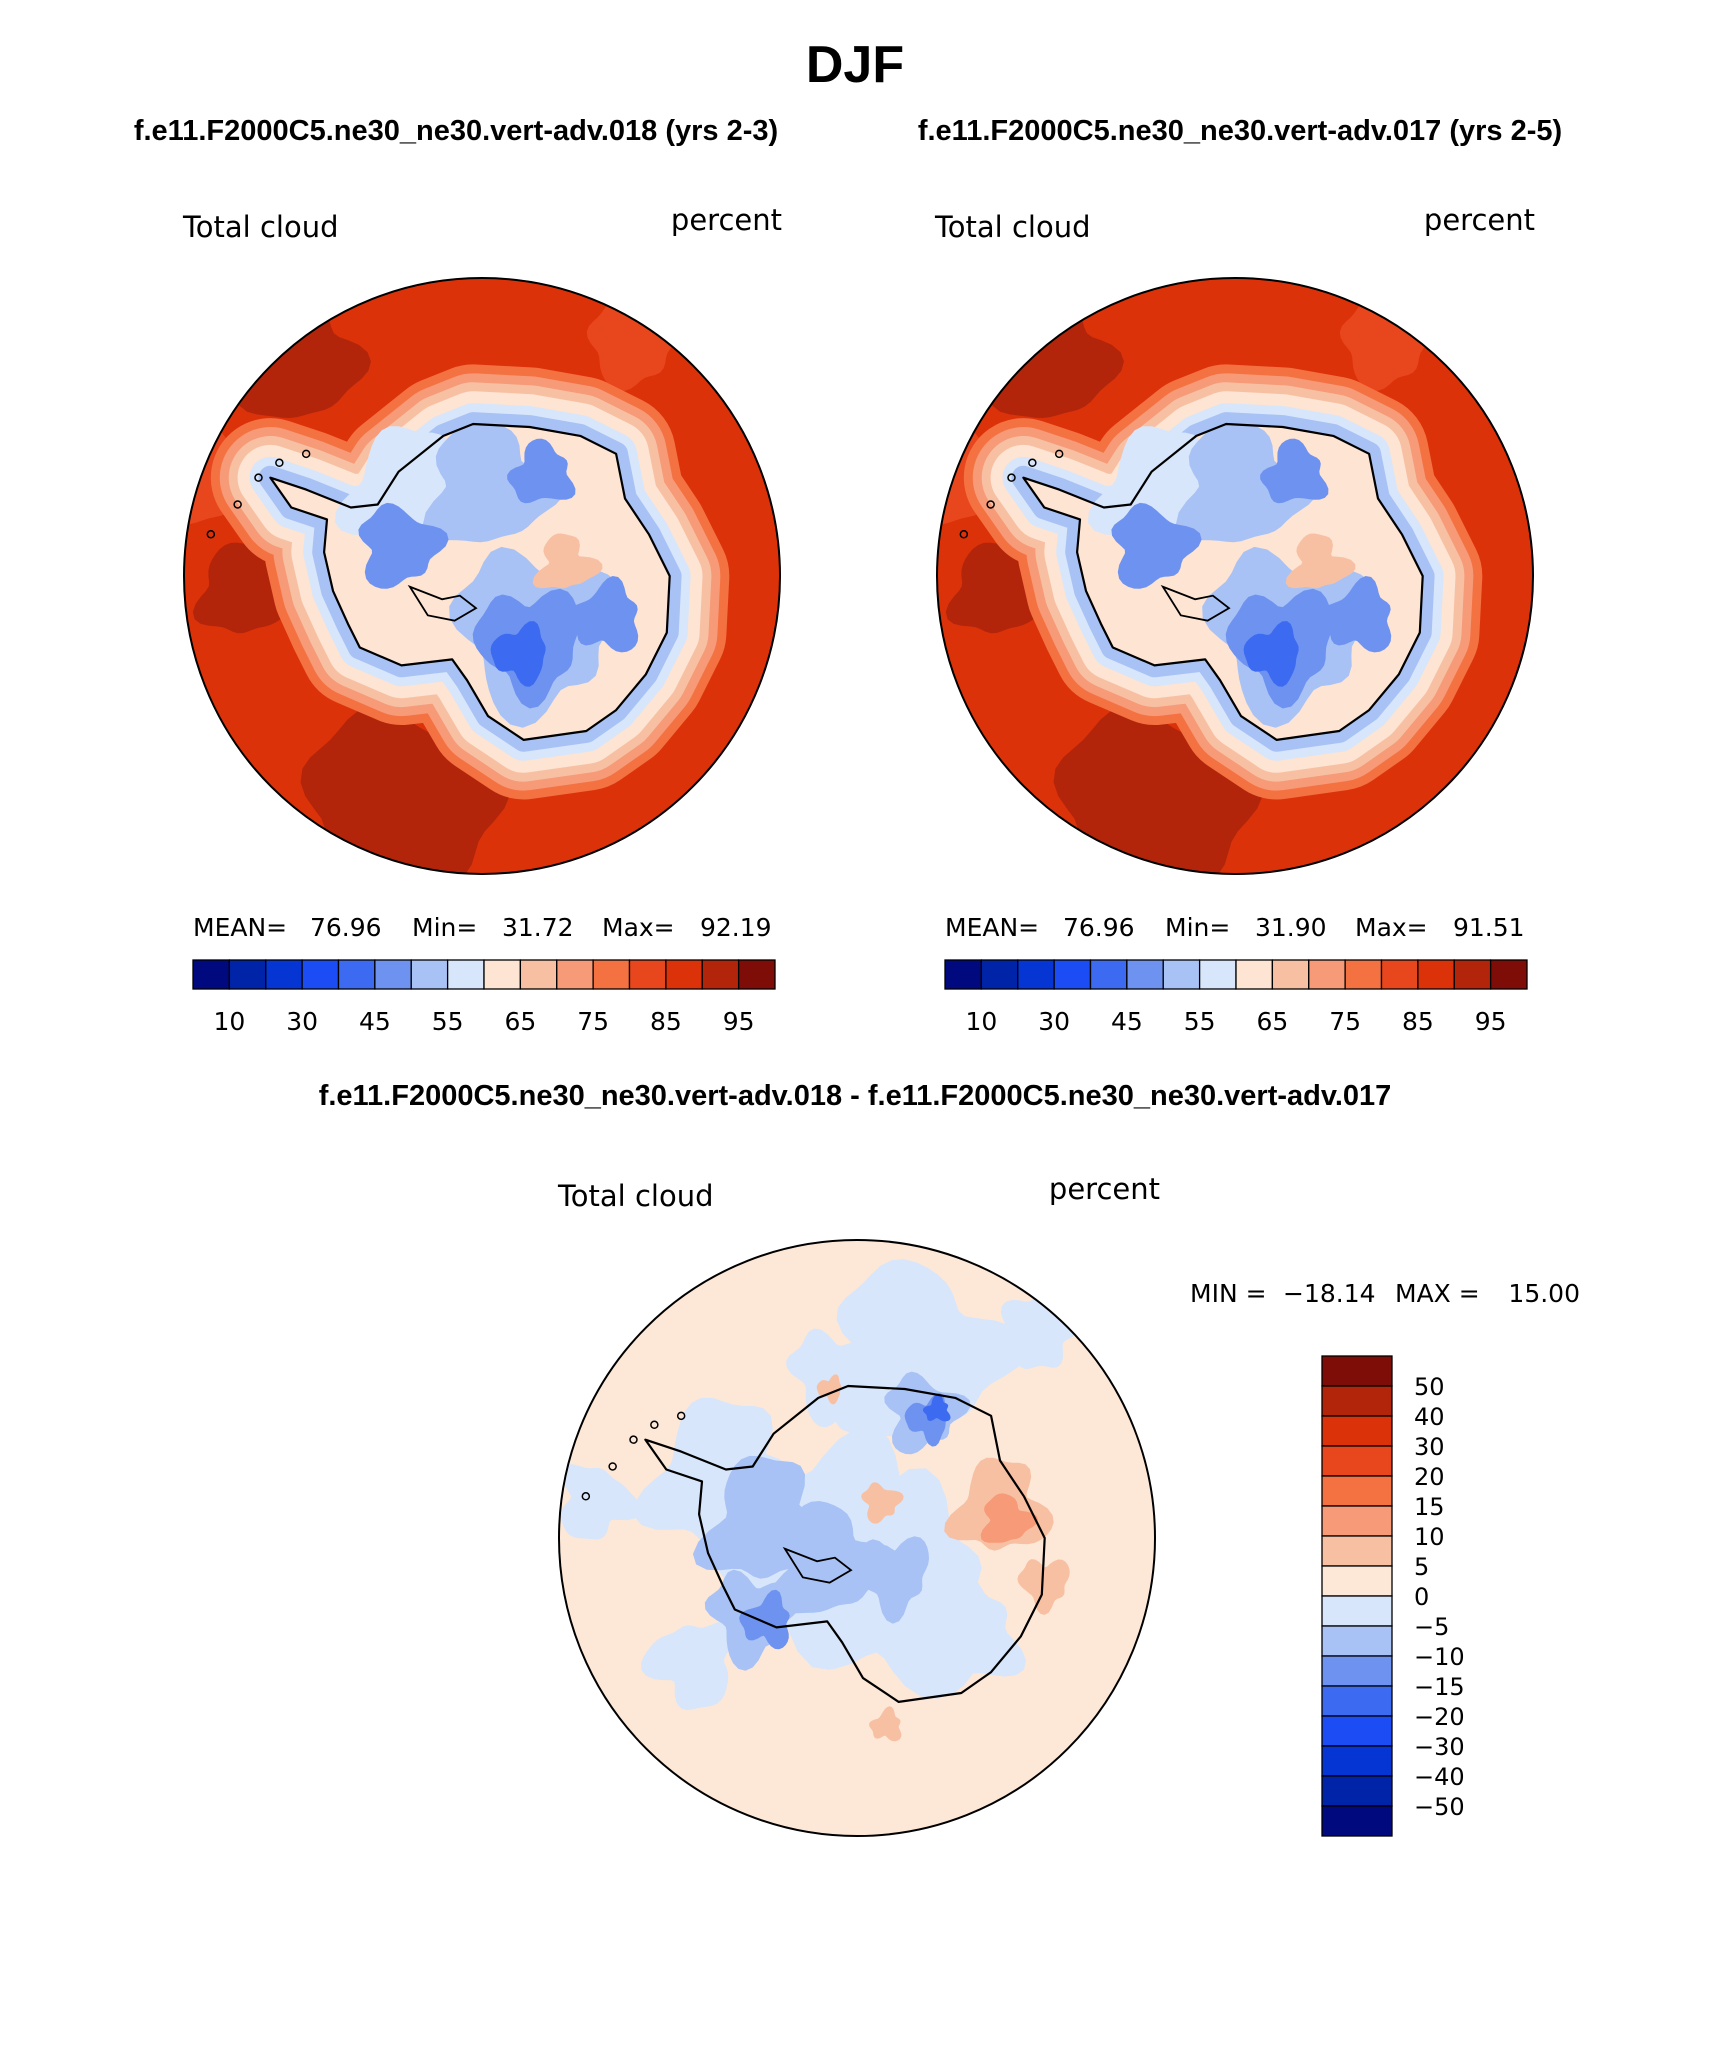 Image resolution: width=1710 pixels, height=2061 pixels. Describe the element at coordinates (260, 227) in the screenshot. I see `left-variable-label: Total cloud` at that location.